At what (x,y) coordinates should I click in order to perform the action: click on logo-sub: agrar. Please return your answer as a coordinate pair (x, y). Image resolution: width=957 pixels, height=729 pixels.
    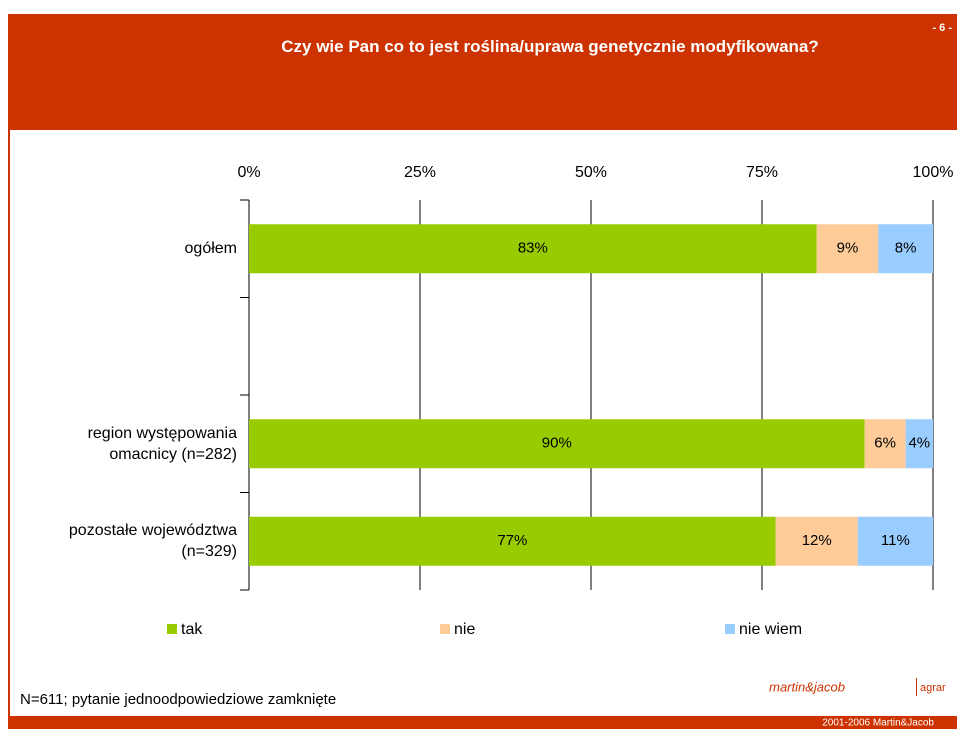
    Looking at the image, I should click on (933, 688).